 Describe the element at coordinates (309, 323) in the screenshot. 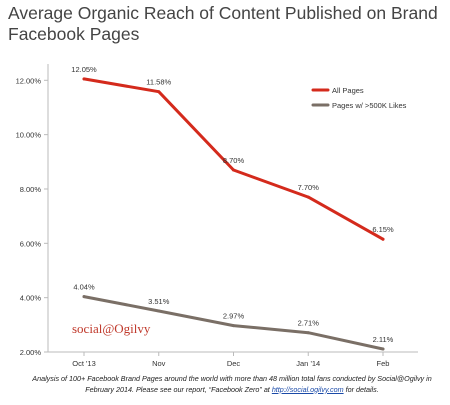

I see `data-label: 2.71%` at that location.